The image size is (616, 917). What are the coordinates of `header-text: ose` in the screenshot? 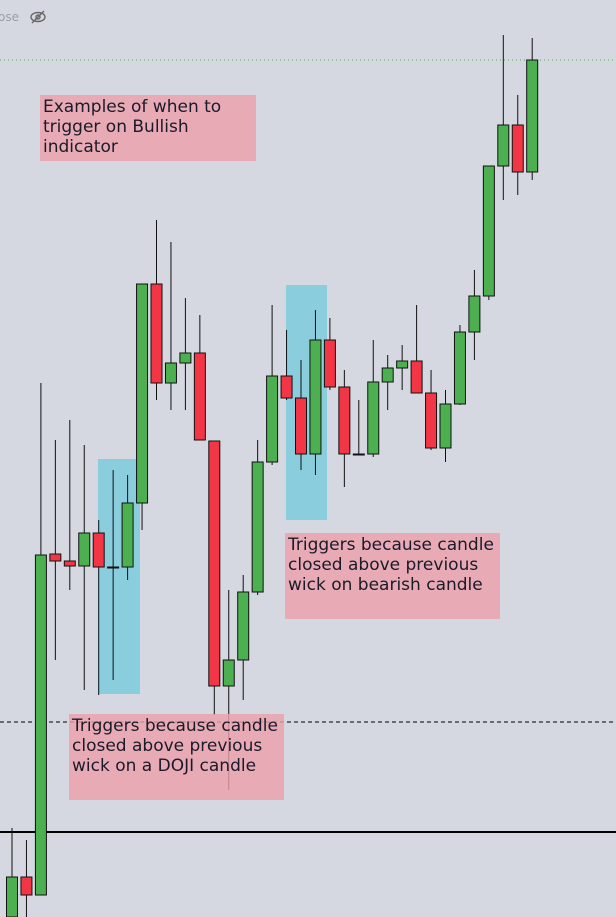 It's located at (9, 17).